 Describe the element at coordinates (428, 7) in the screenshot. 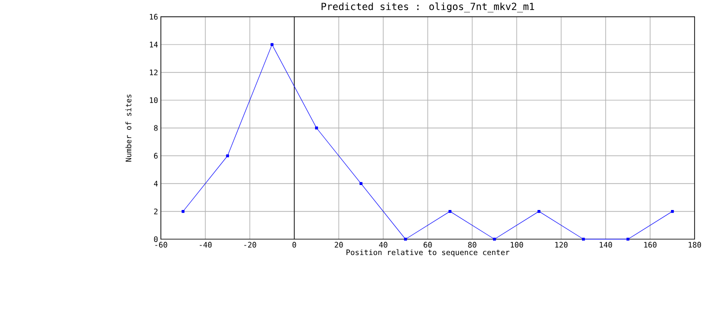

I see `chart-title: Predicted sites : oligos_7nt_mkv2_m1` at that location.